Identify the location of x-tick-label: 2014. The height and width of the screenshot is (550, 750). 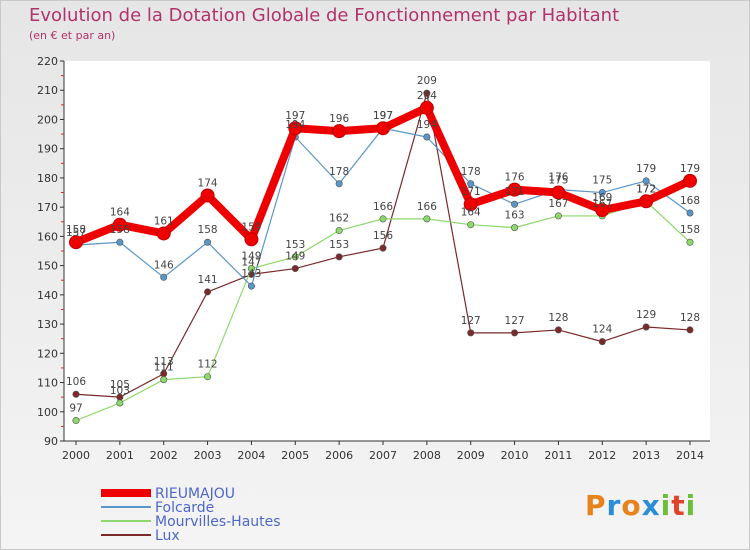
(690, 455).